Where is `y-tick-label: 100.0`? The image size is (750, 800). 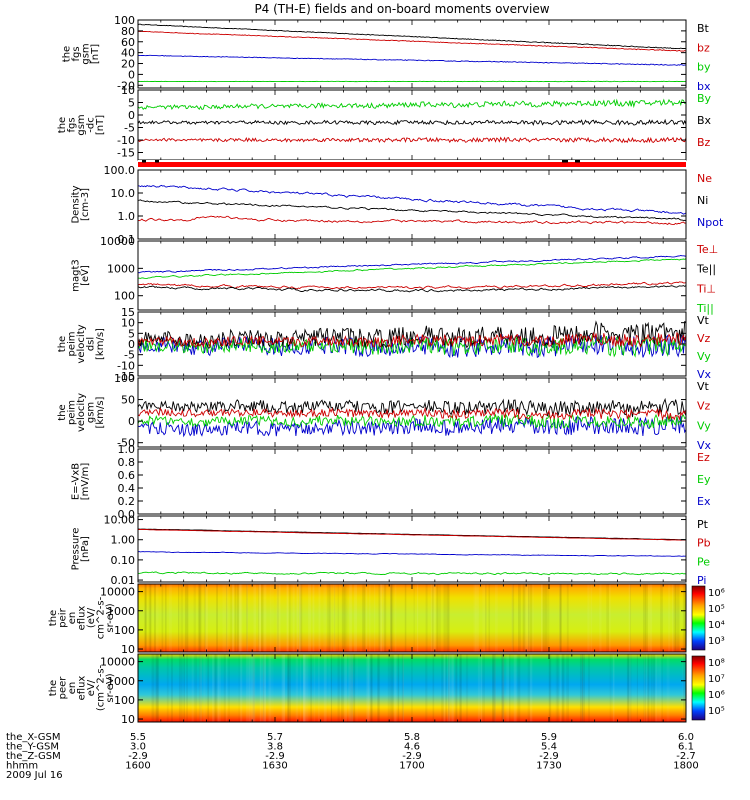 y-tick-label: 100.0 is located at coordinates (120, 170).